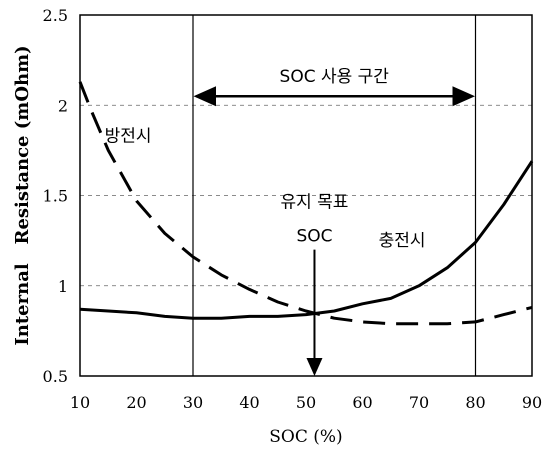 The height and width of the screenshot is (454, 547). I want to click on y-axis-label: Internal Resistance (mOhm), so click(22, 195).